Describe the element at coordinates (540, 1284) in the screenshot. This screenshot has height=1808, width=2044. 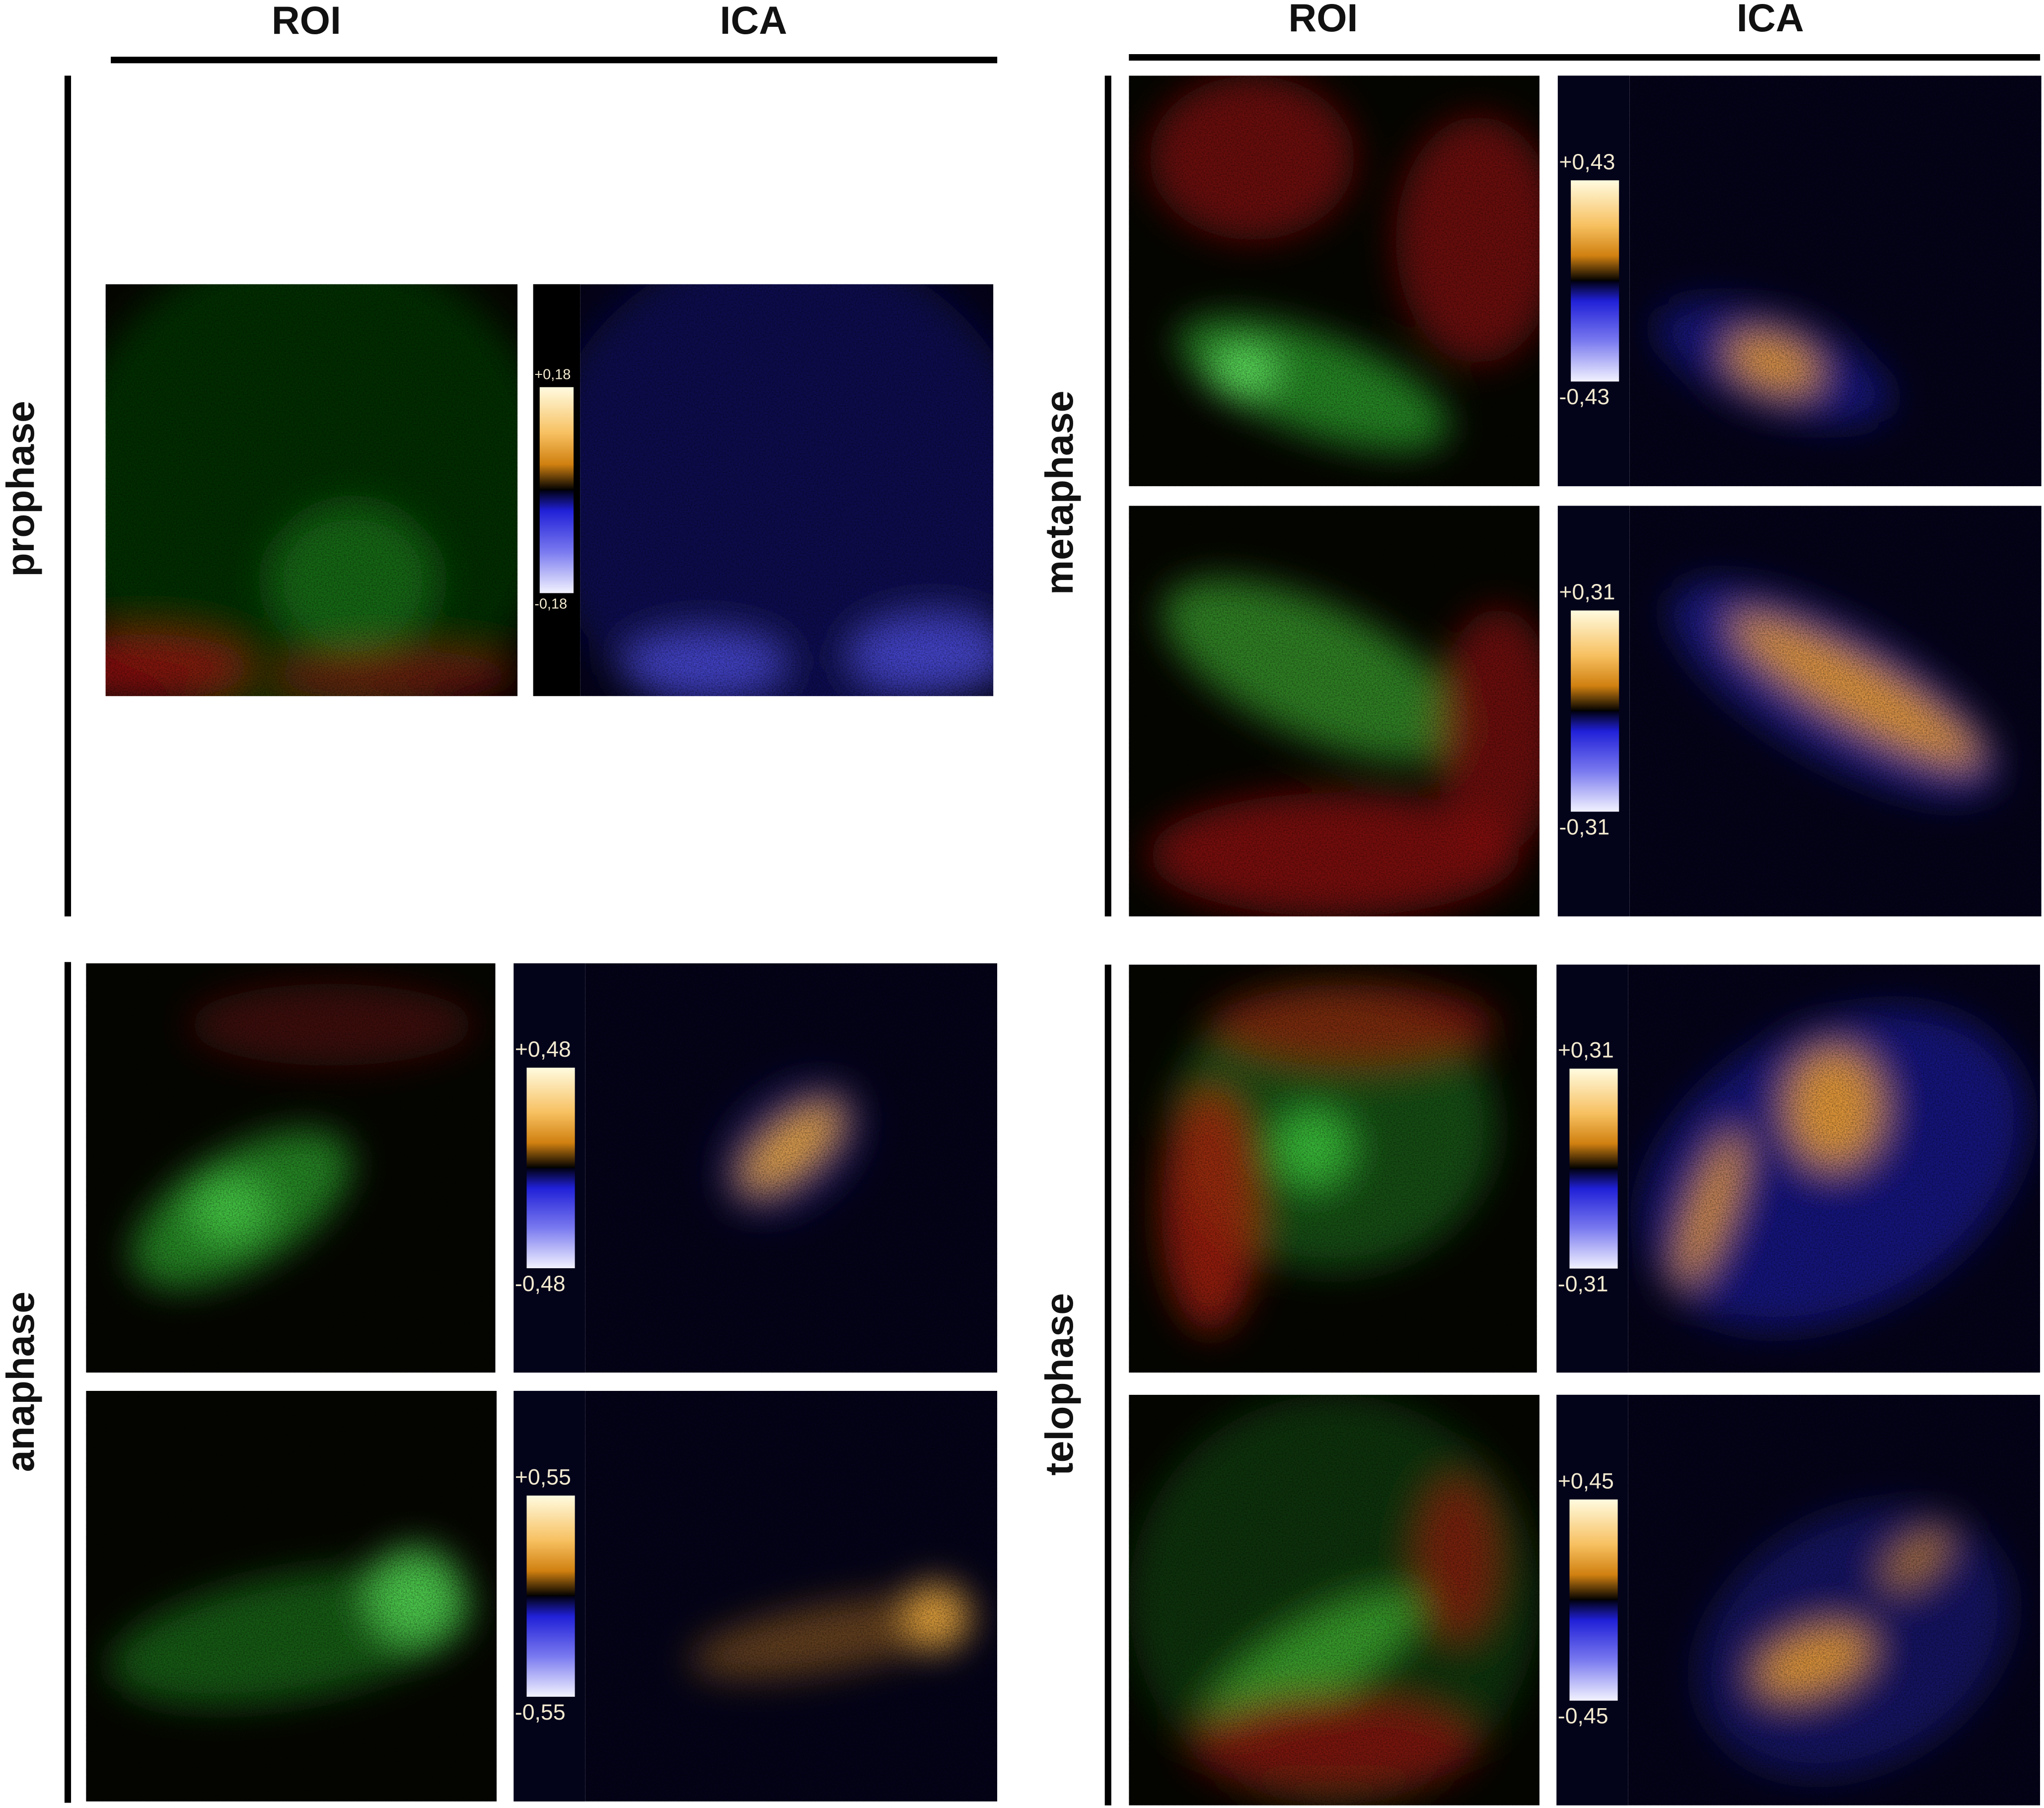
I see `scale-min-label: -0,48` at that location.